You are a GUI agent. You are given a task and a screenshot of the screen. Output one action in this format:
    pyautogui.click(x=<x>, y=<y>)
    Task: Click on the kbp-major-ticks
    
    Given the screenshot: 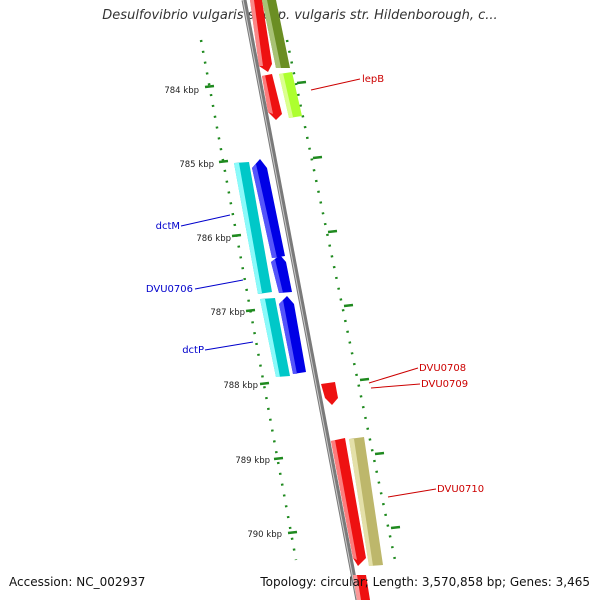 What is the action you would take?
    pyautogui.click(x=251, y=309)
    